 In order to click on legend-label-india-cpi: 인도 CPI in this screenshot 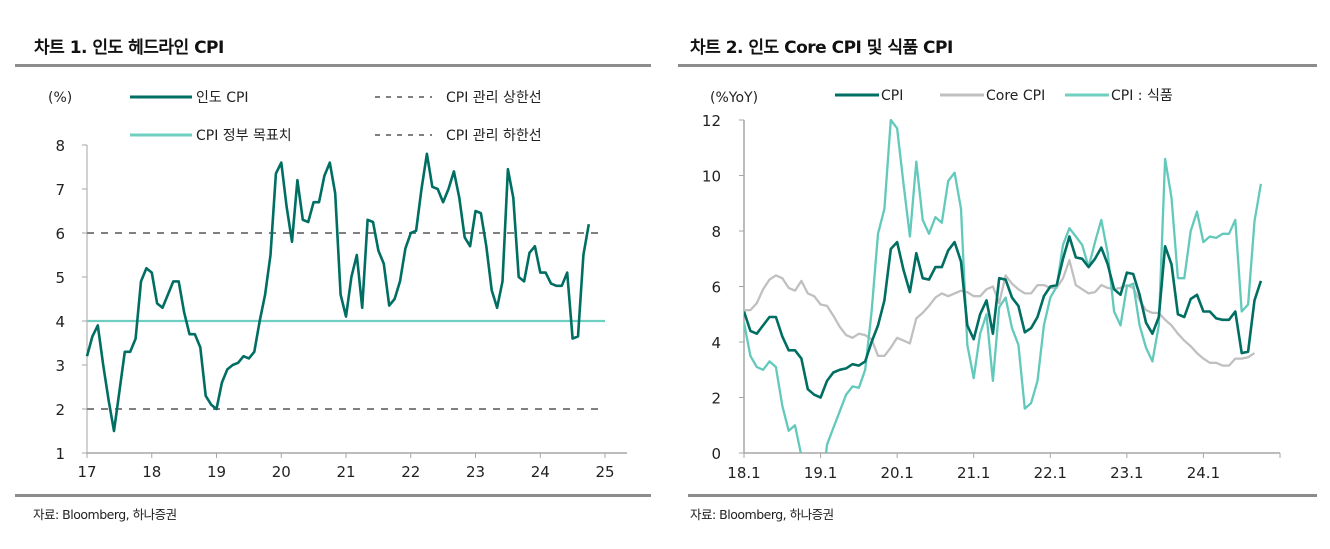, I will do `click(222, 98)`.